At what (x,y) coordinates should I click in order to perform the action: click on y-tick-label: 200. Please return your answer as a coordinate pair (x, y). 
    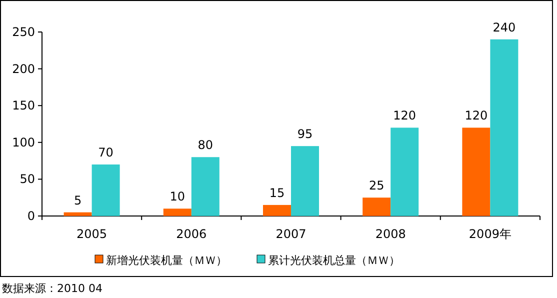
    Looking at the image, I should click on (23, 69).